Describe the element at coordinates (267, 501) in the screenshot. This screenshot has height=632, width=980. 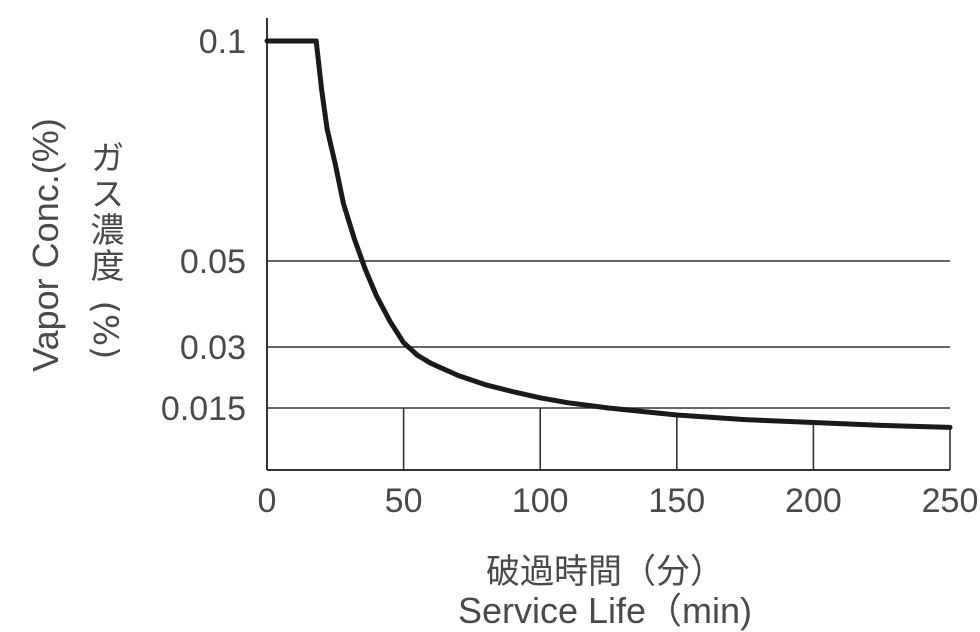
I see `x-tick-label: 0` at that location.